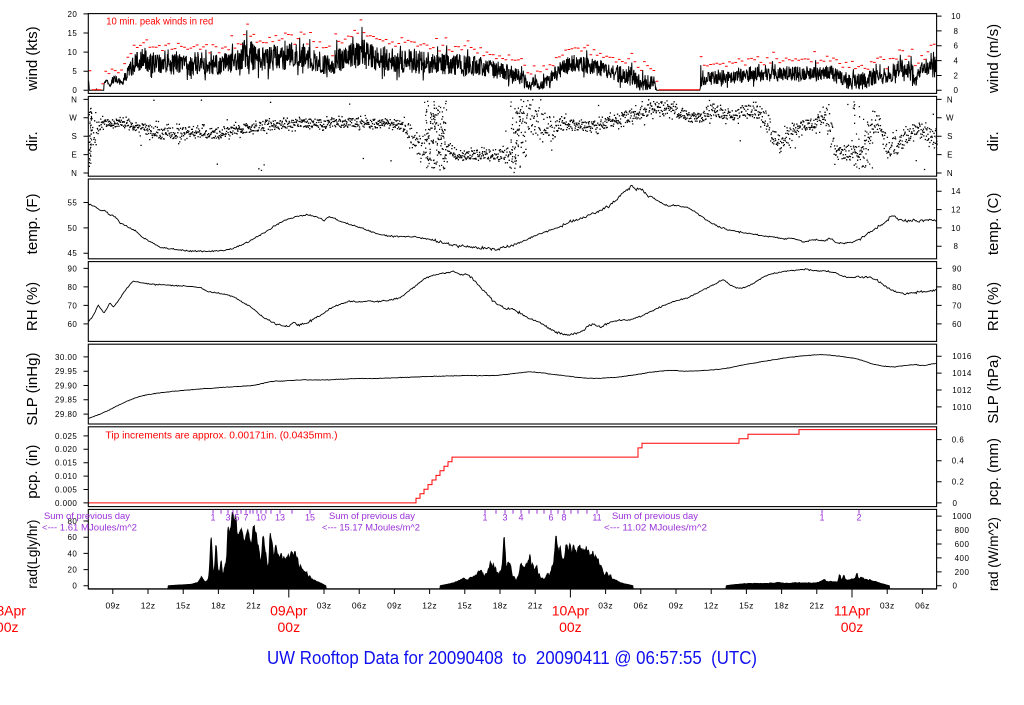  Describe the element at coordinates (72, 14) in the screenshot. I see `svg-text: 20` at that location.